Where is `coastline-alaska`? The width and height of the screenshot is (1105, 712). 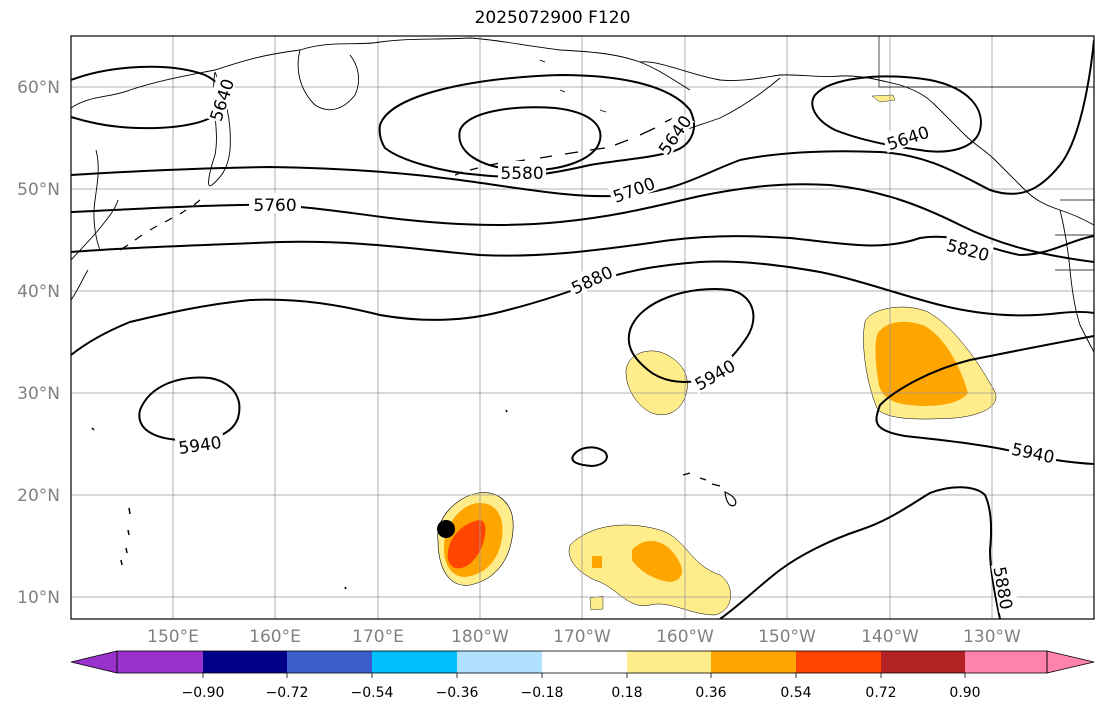 coastline-alaska is located at coordinates (866, 143).